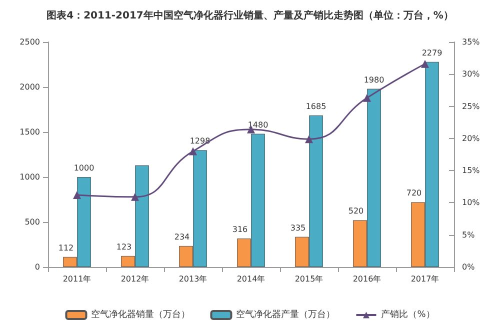 Image resolution: width=500 pixels, height=327 pixels. What do you see at coordinates (37, 267) in the screenshot?
I see `y-tick-label: 0` at bounding box center [37, 267].